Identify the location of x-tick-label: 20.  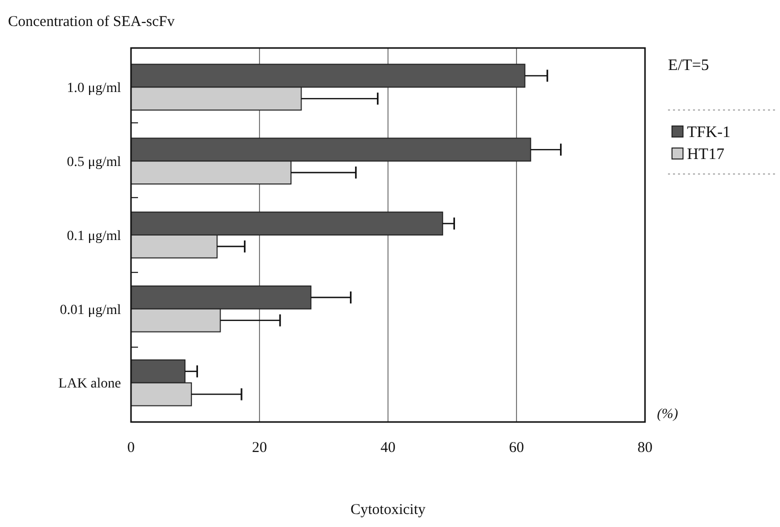
(259, 448).